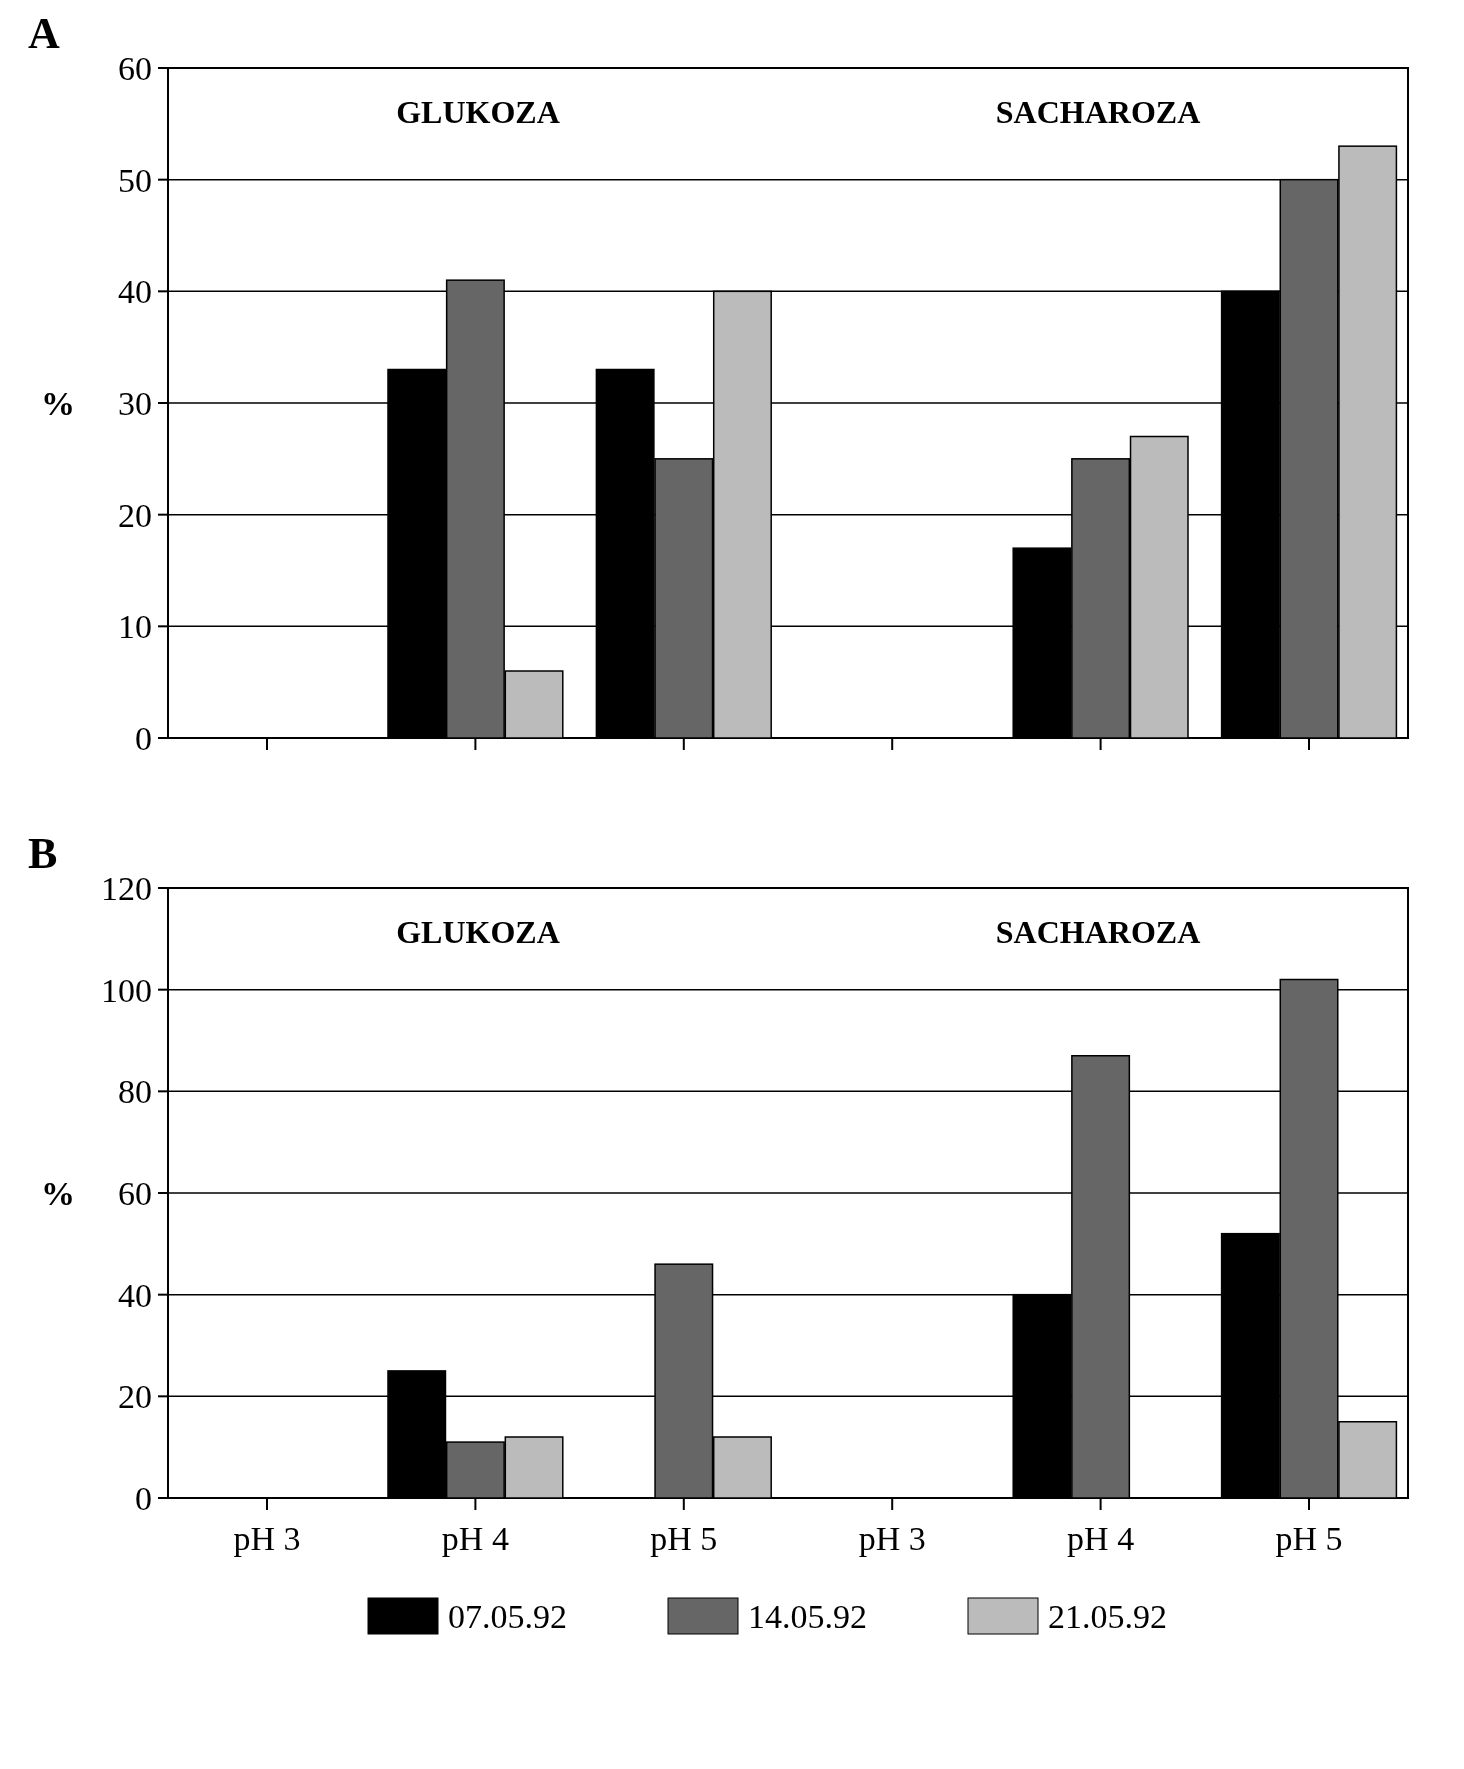 The width and height of the screenshot is (1464, 1769). I want to click on y-tick-label: 80, so click(135, 1092).